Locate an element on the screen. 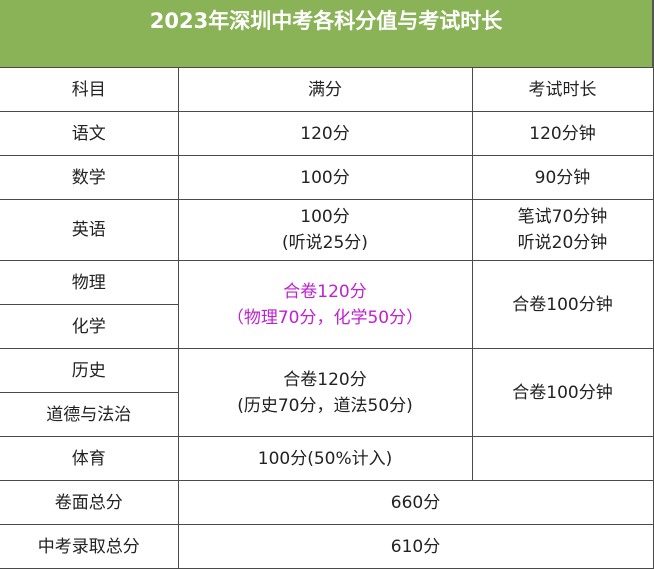  subject-cell: 化学 is located at coordinates (89, 326).